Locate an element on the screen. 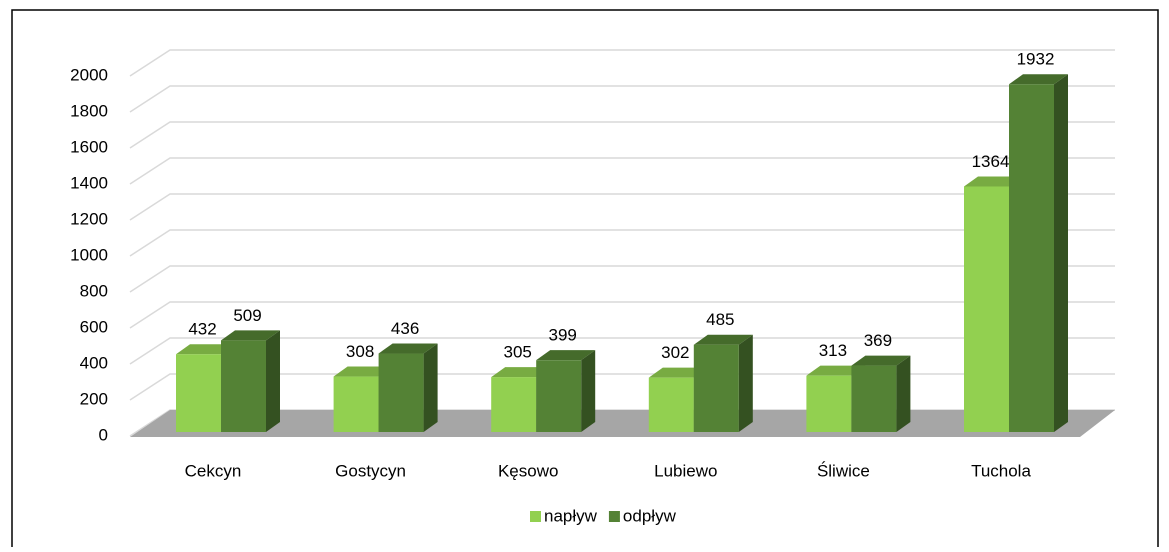 The width and height of the screenshot is (1169, 552). value-label: 399 is located at coordinates (563, 335).